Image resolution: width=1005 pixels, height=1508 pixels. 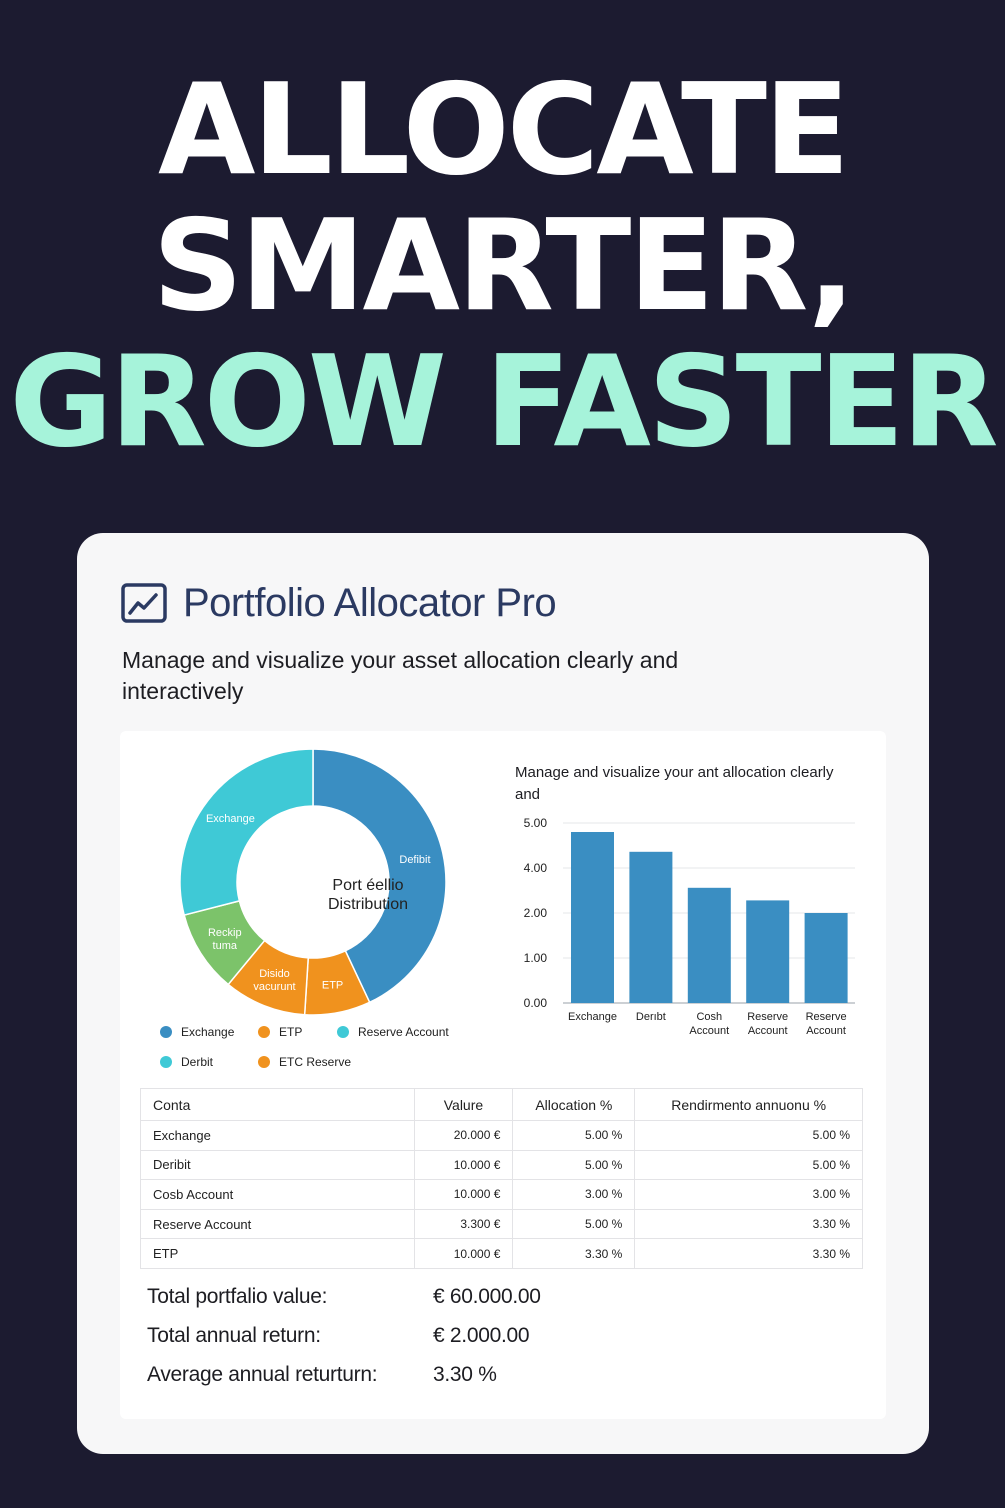 I want to click on header-return: Rendirmento annuonu %, so click(x=748, y=1104).